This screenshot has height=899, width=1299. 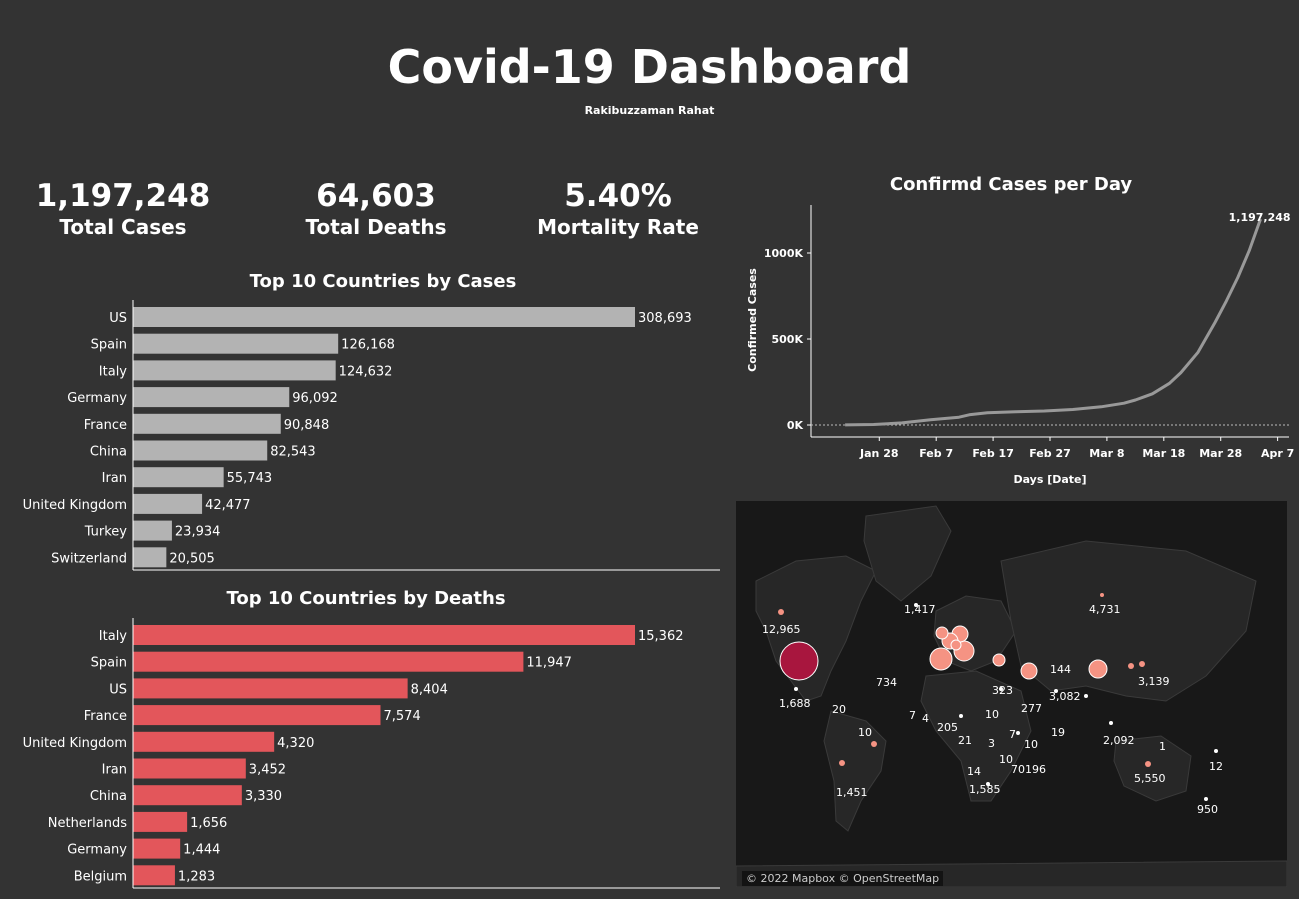 I want to click on map-bubble-nigeria, so click(x=961, y=716).